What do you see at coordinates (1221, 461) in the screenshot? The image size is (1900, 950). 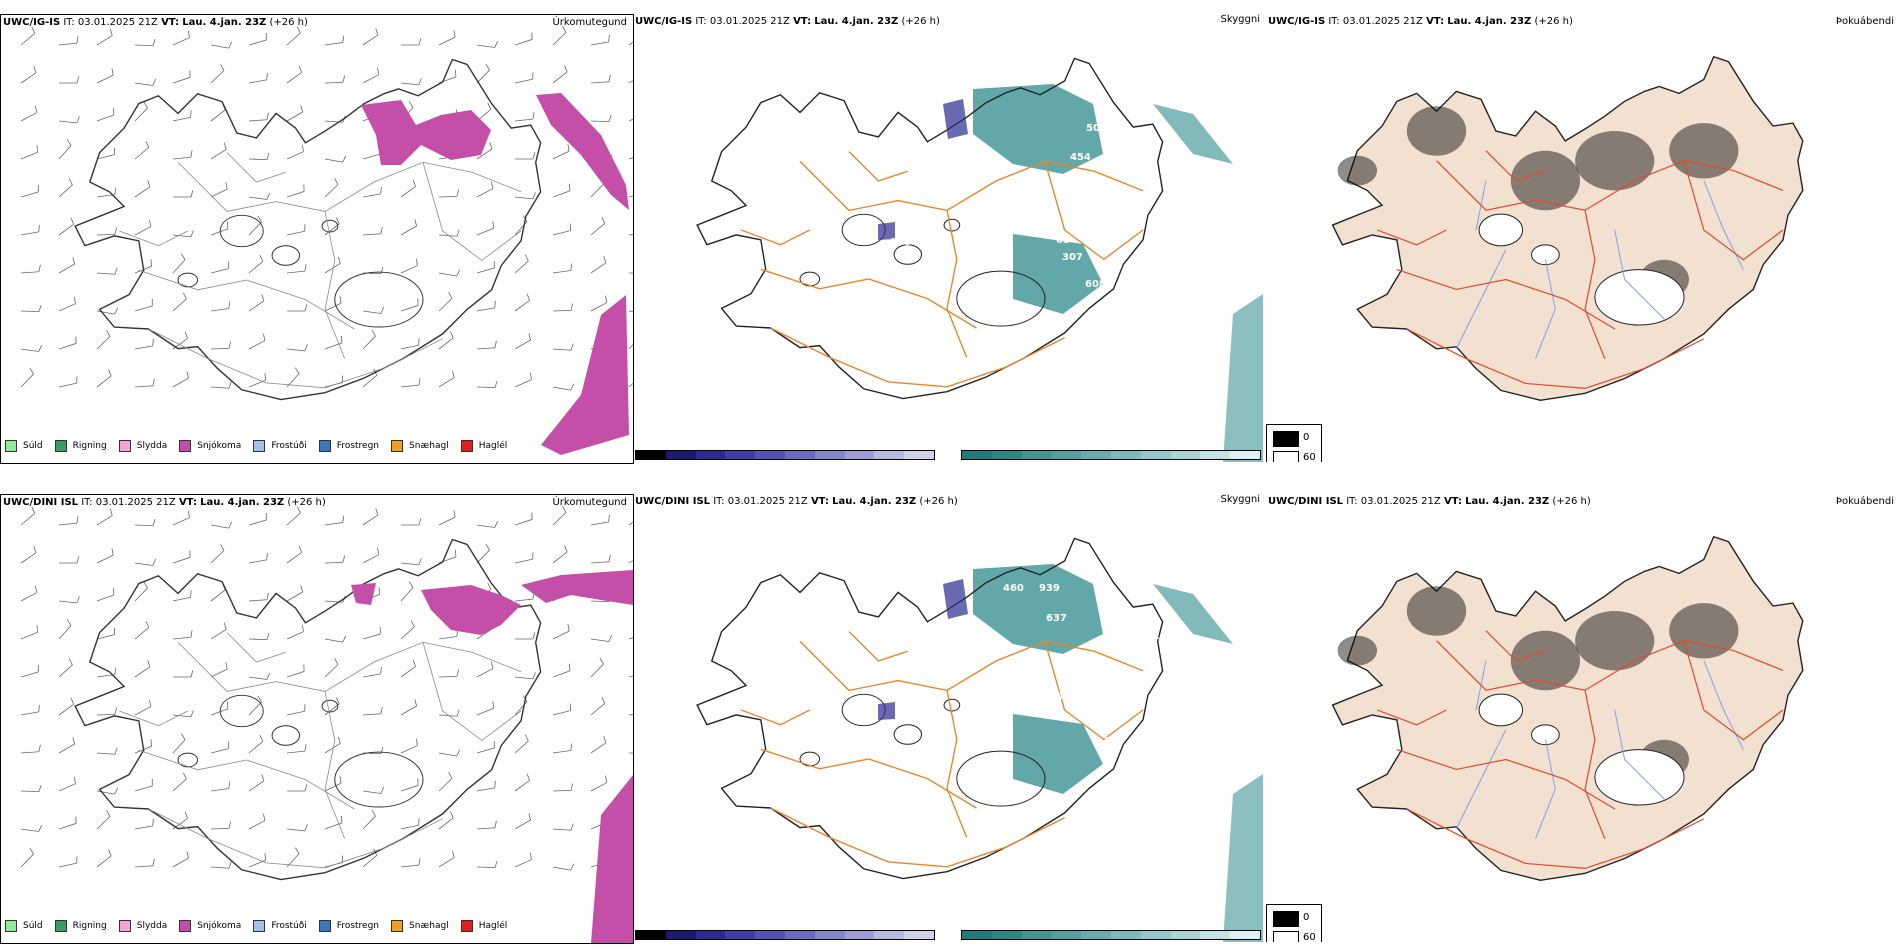 I see `colorbar-tick: 9` at bounding box center [1221, 461].